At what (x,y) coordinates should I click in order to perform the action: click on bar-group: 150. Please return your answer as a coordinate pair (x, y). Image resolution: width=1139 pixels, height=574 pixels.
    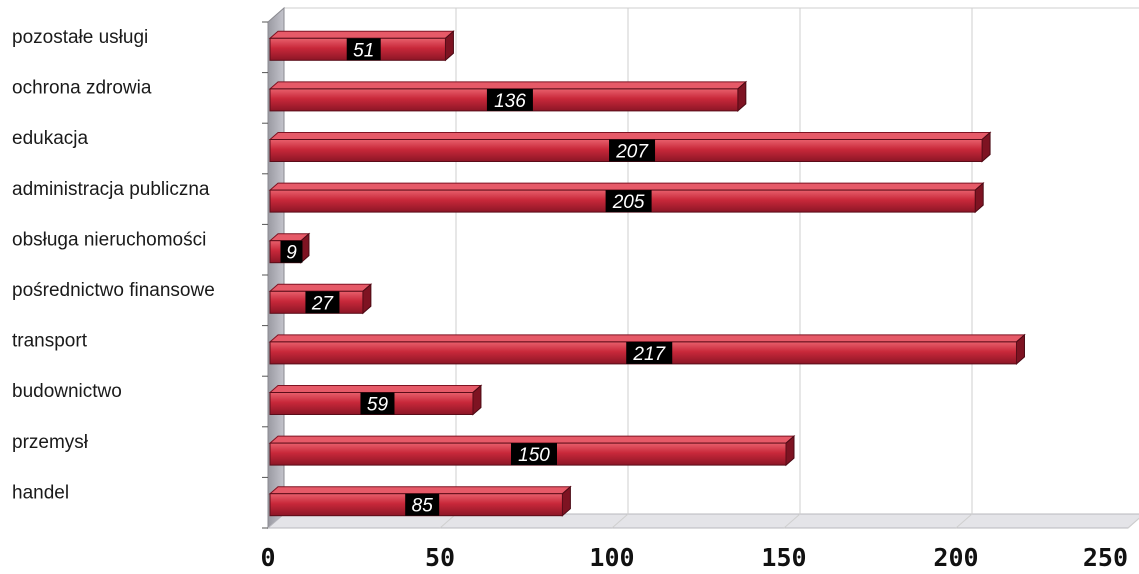
    Looking at the image, I should click on (532, 450).